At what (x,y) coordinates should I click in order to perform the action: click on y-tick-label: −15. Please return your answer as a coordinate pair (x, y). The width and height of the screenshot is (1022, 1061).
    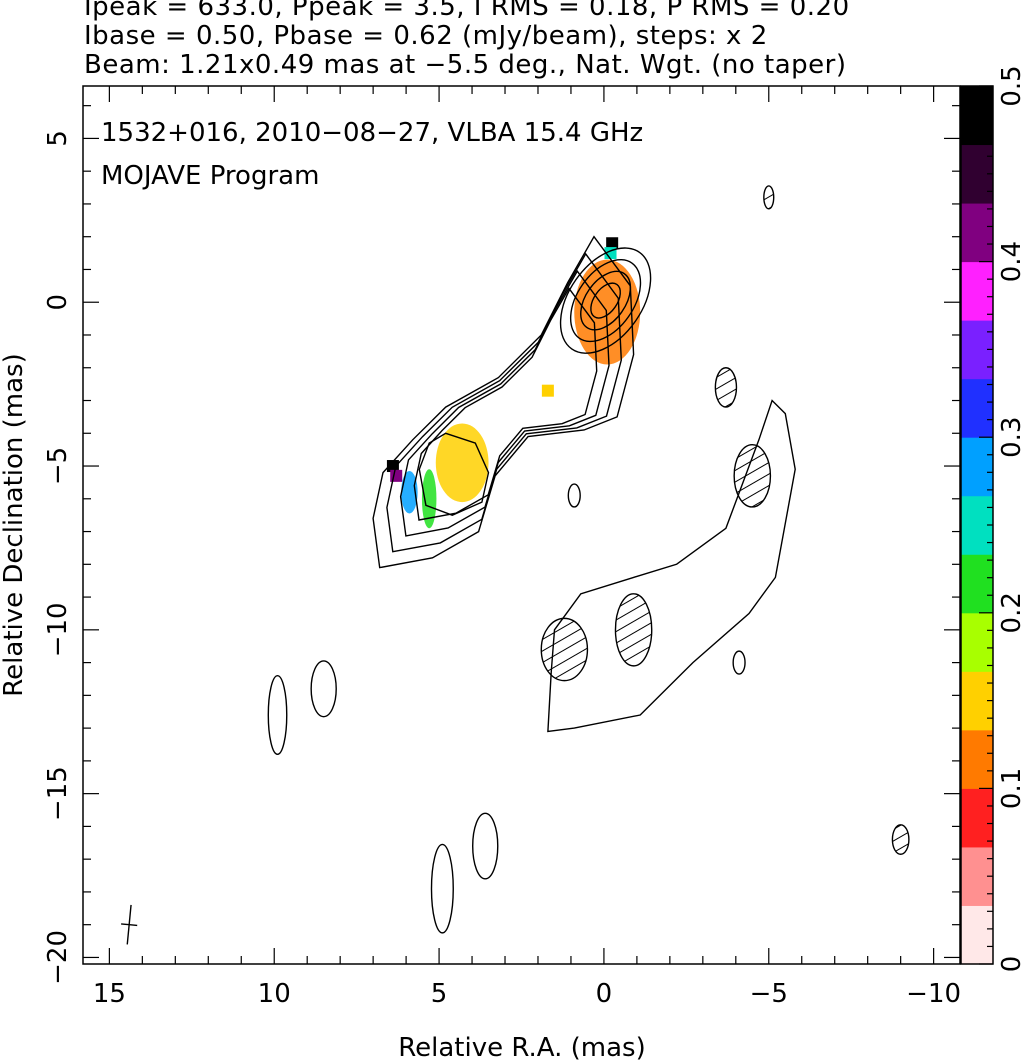
    Looking at the image, I should click on (58, 793).